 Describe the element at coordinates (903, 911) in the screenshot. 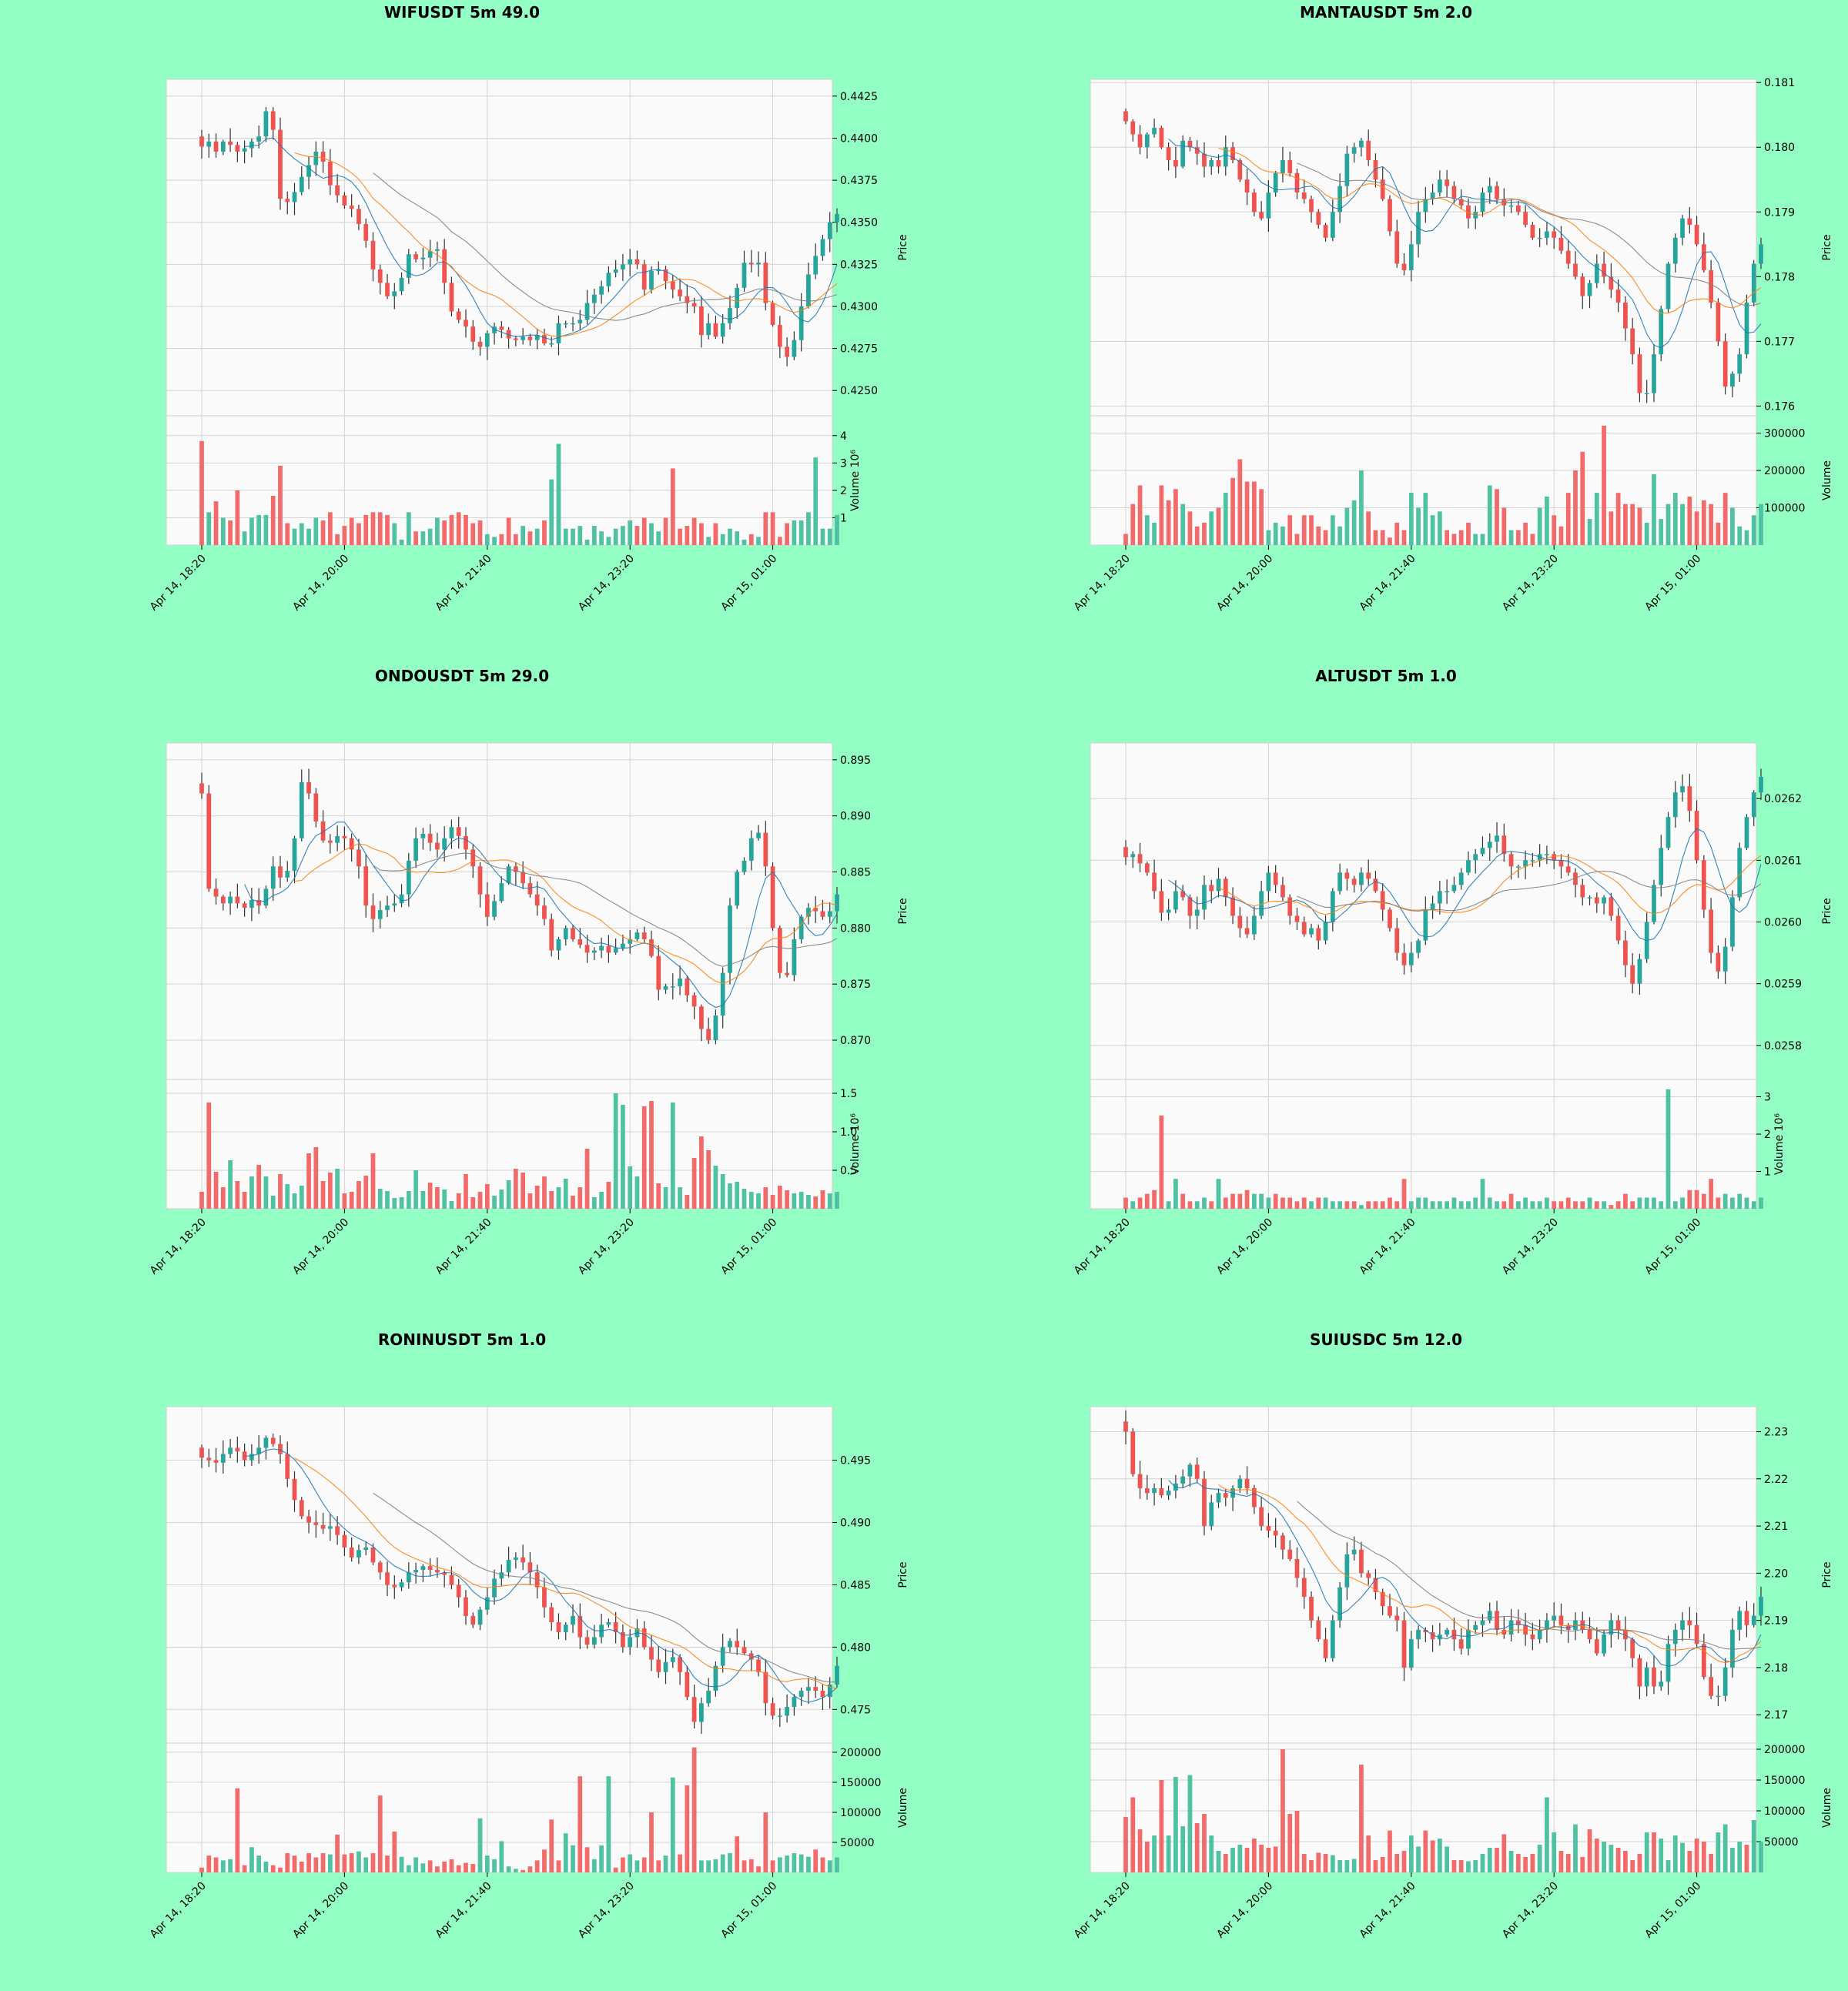

I see `y-axis-label: Price` at that location.